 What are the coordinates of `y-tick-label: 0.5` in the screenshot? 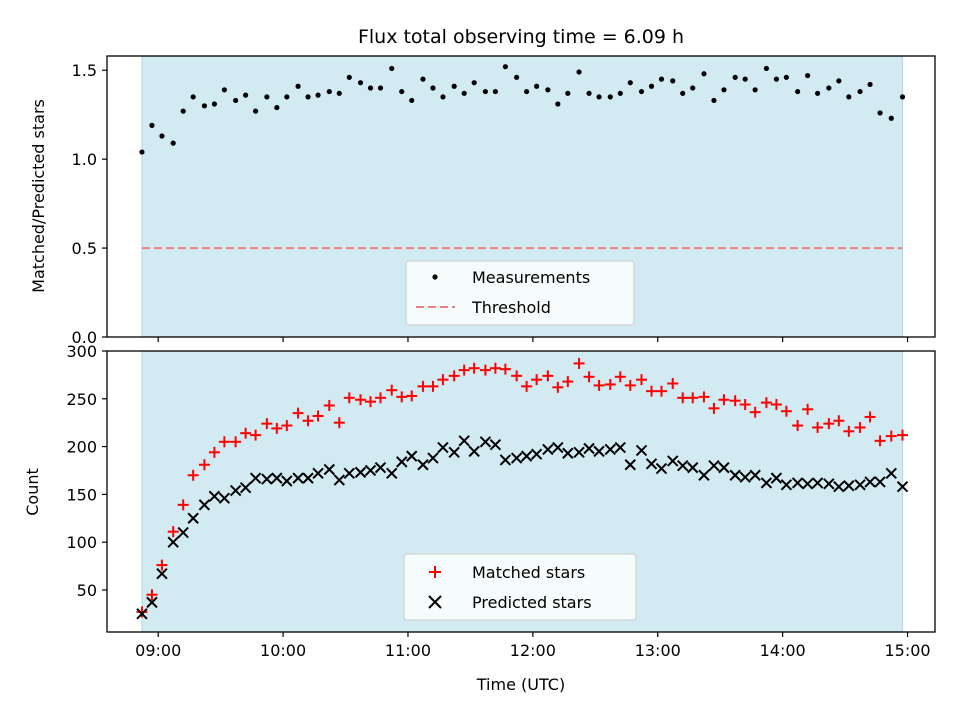 It's located at (84, 248).